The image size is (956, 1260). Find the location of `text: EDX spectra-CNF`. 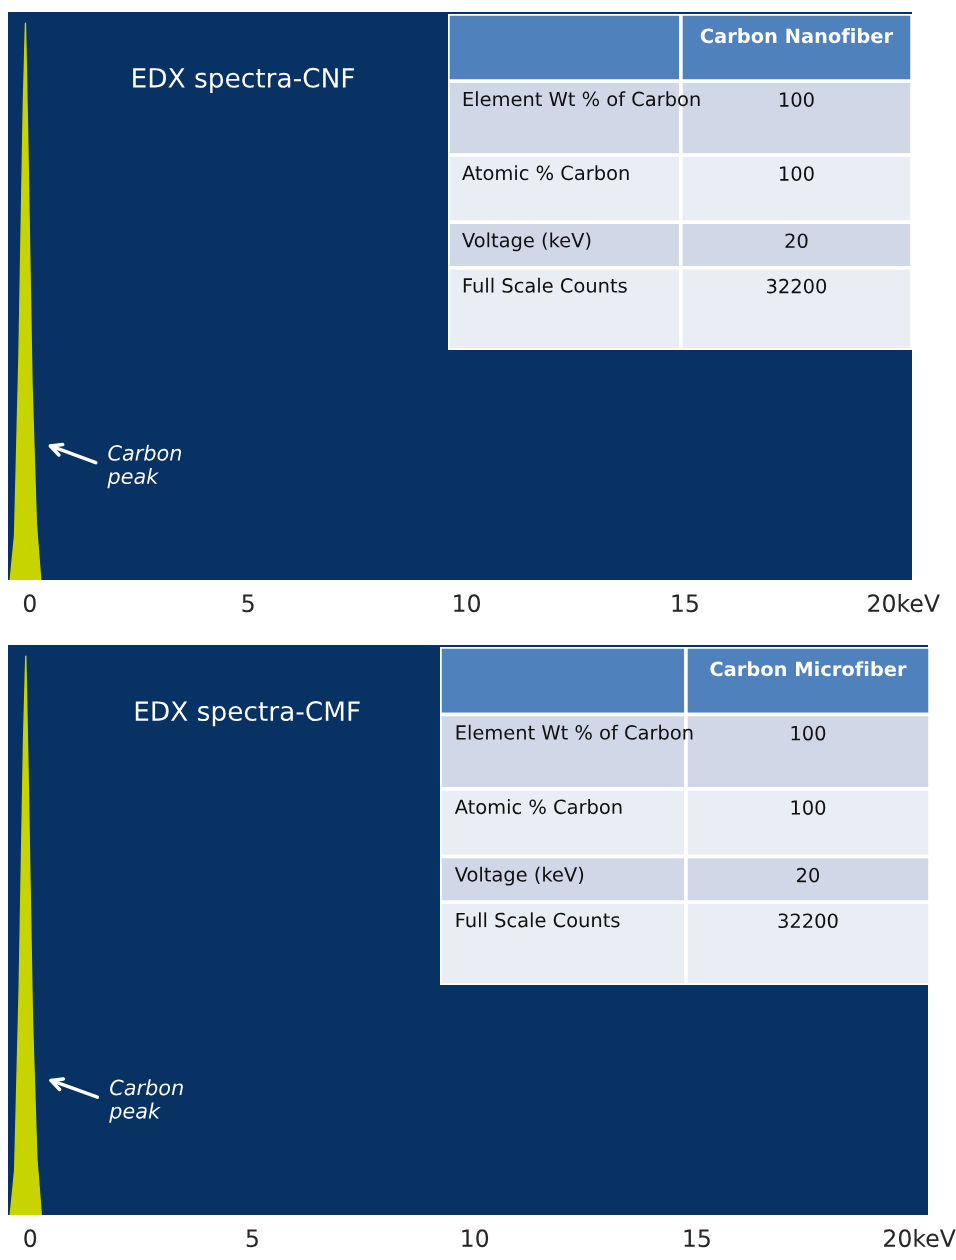

text: EDX spectra-CNF is located at coordinates (243, 80).